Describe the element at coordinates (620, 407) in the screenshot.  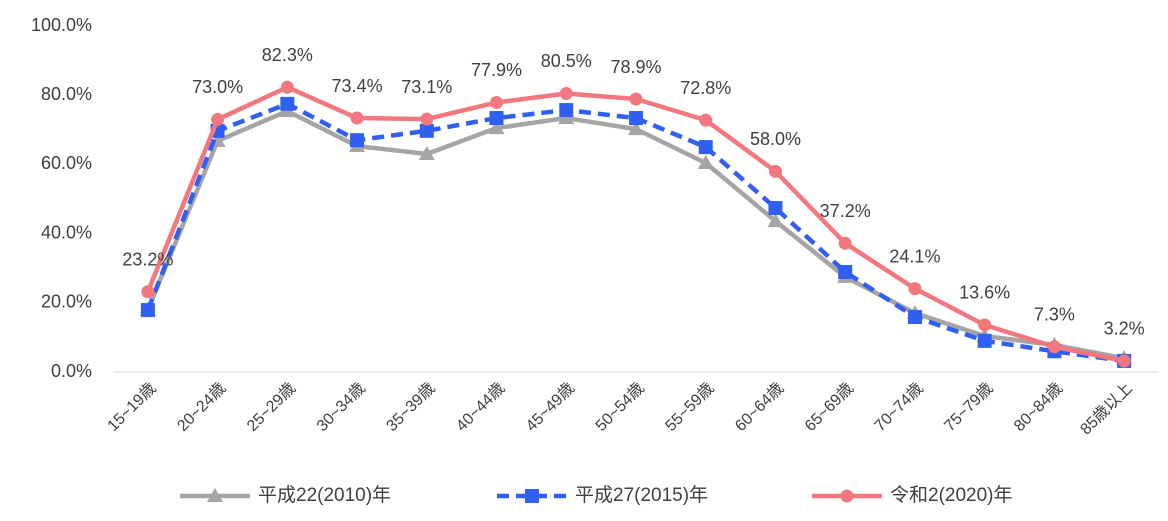
I see `x-tick-label: 50~54歳` at that location.